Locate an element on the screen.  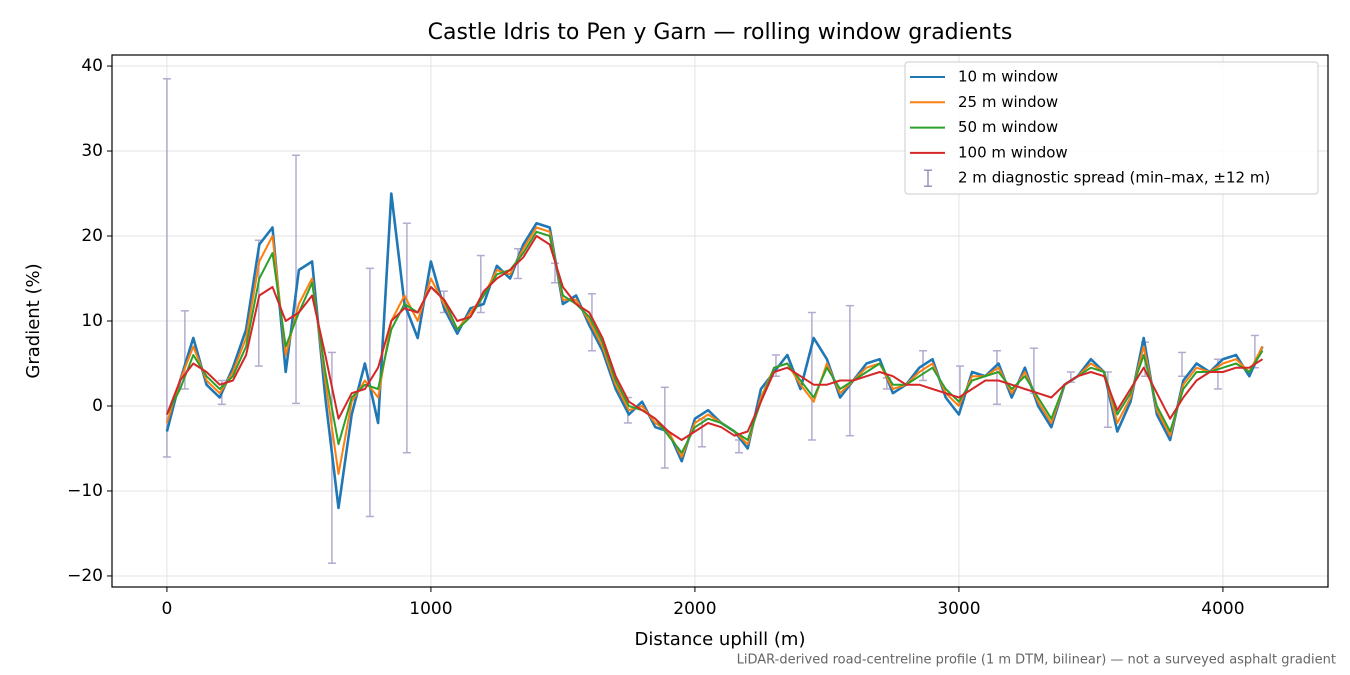
x-axis-label: Distance uphill (m) is located at coordinates (720, 639).